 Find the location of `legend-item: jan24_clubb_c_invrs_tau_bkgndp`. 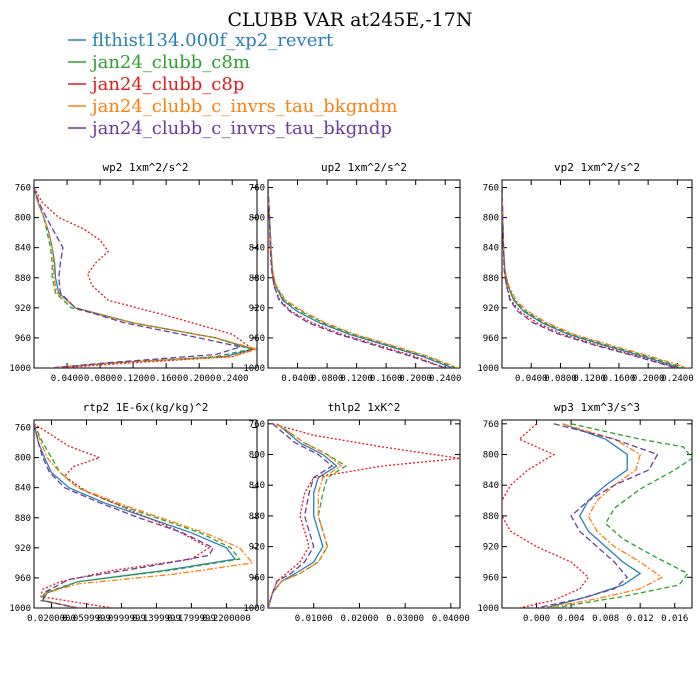

legend-item: jan24_clubb_c_invrs_tau_bkgndp is located at coordinates (230, 128).